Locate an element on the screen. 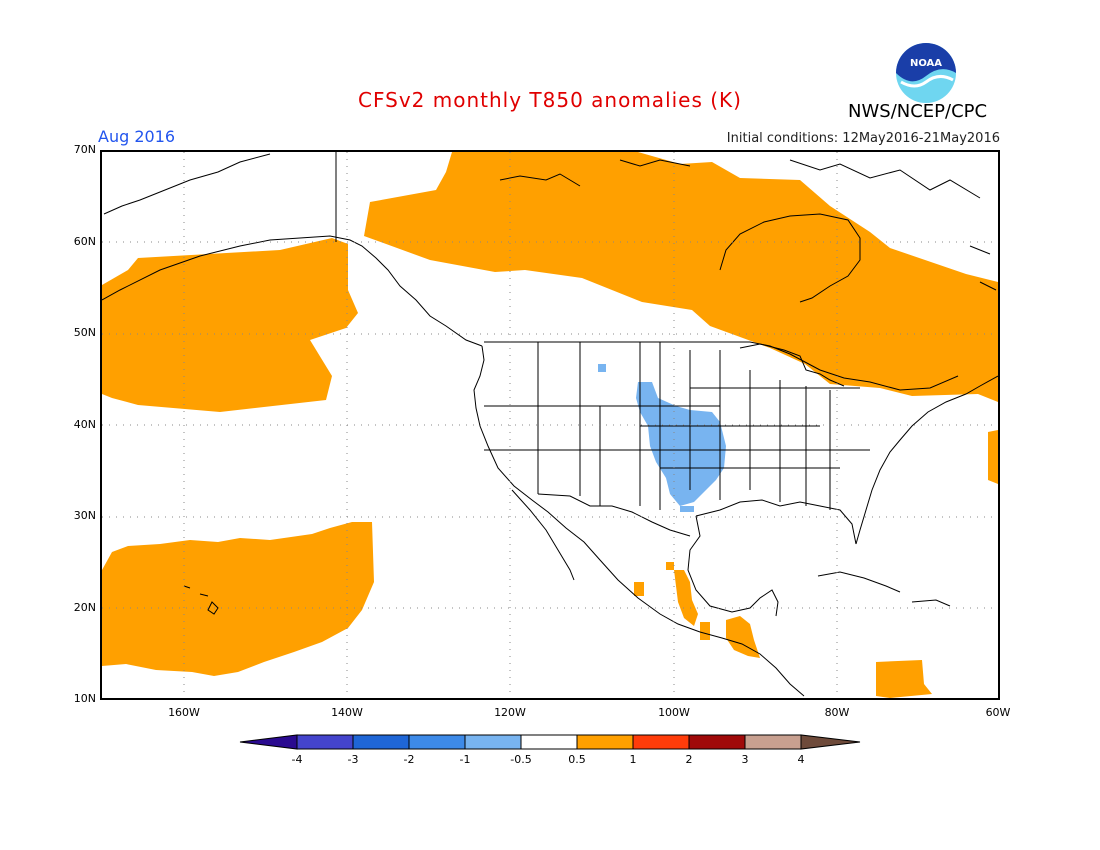  lon-label-120w: 120W is located at coordinates (510, 712).